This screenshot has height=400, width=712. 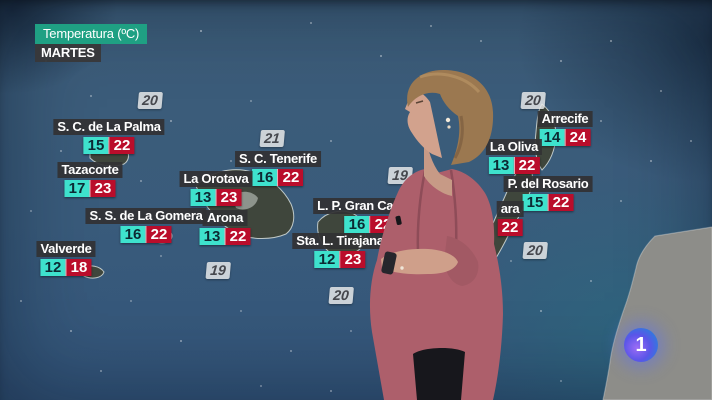 What do you see at coordinates (439, 374) in the screenshot?
I see `presenter-dark-front` at bounding box center [439, 374].